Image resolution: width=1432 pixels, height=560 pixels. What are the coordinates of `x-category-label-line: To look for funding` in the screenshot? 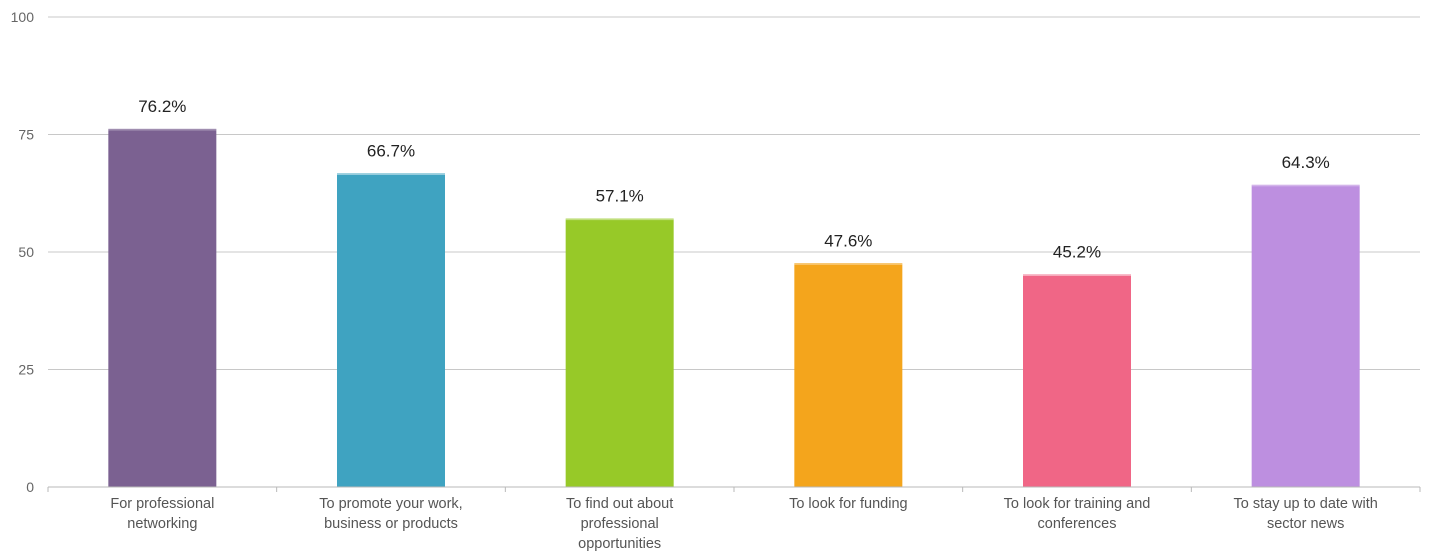 It's located at (848, 504).